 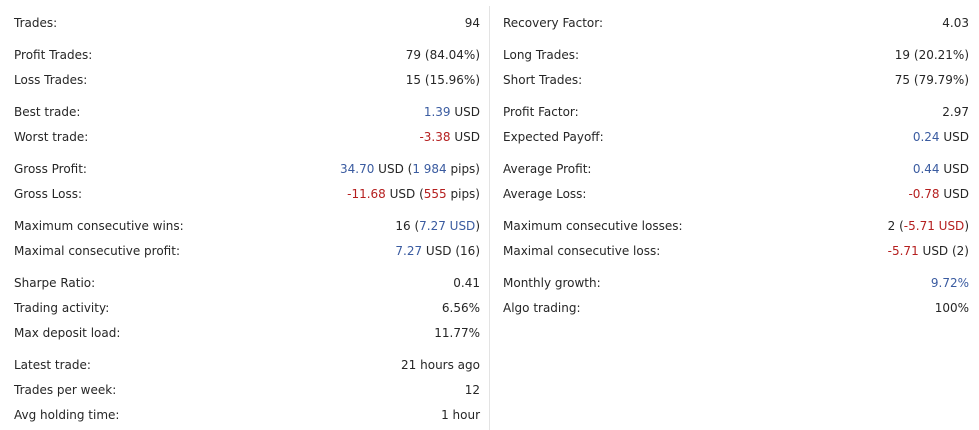 I want to click on stat-row-loss-trades: Loss Trades: 15 (15.96%), so click(x=247, y=80).